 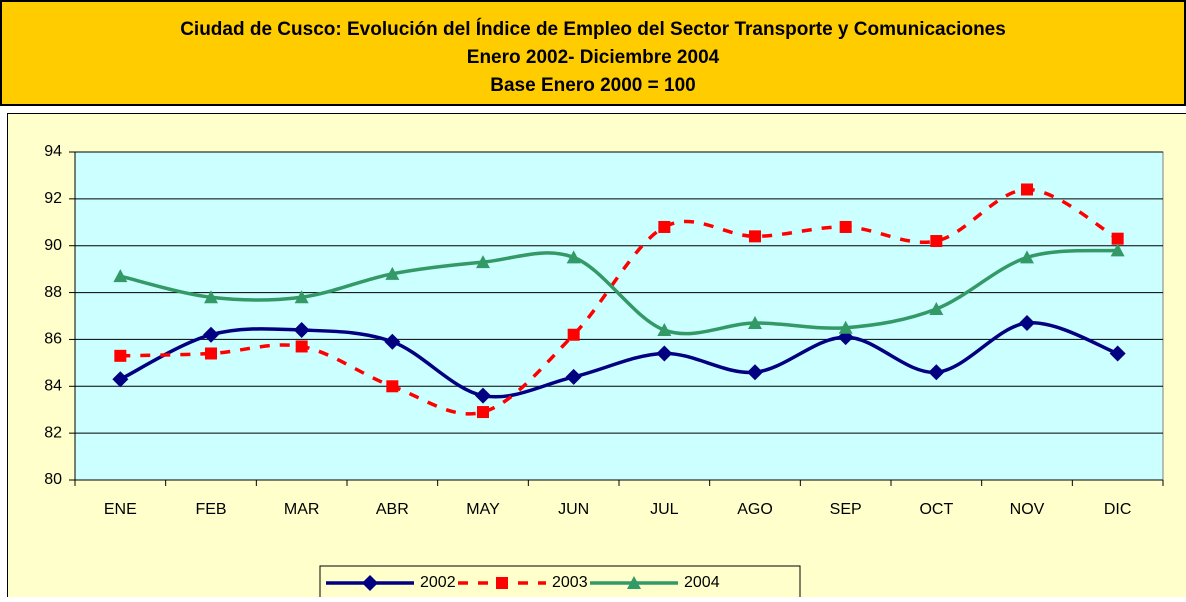 I want to click on x-tick-label: JUN, so click(x=573, y=509).